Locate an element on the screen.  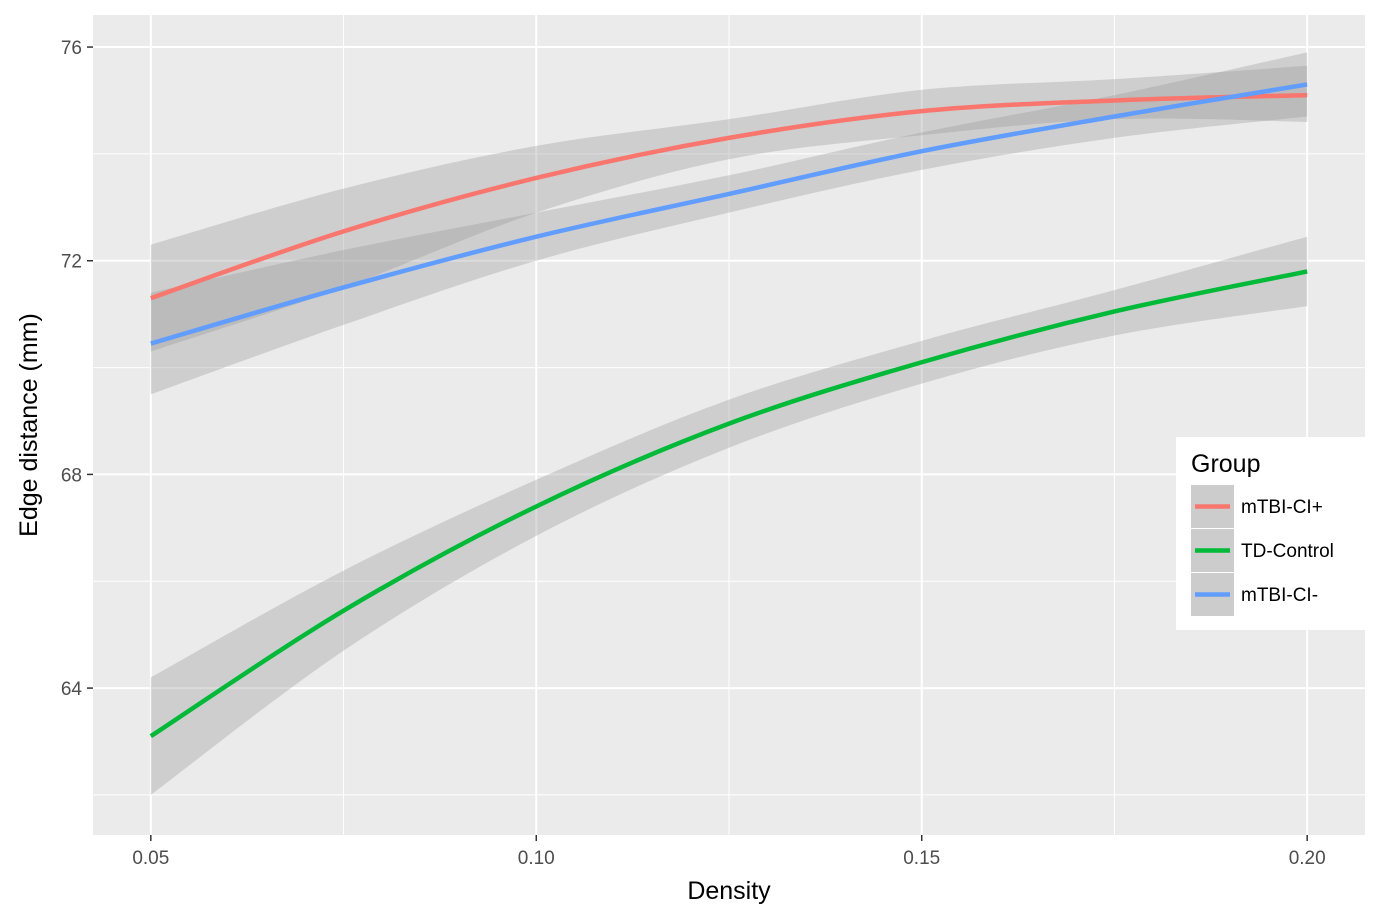
y-tick-label: 72 is located at coordinates (71, 262).